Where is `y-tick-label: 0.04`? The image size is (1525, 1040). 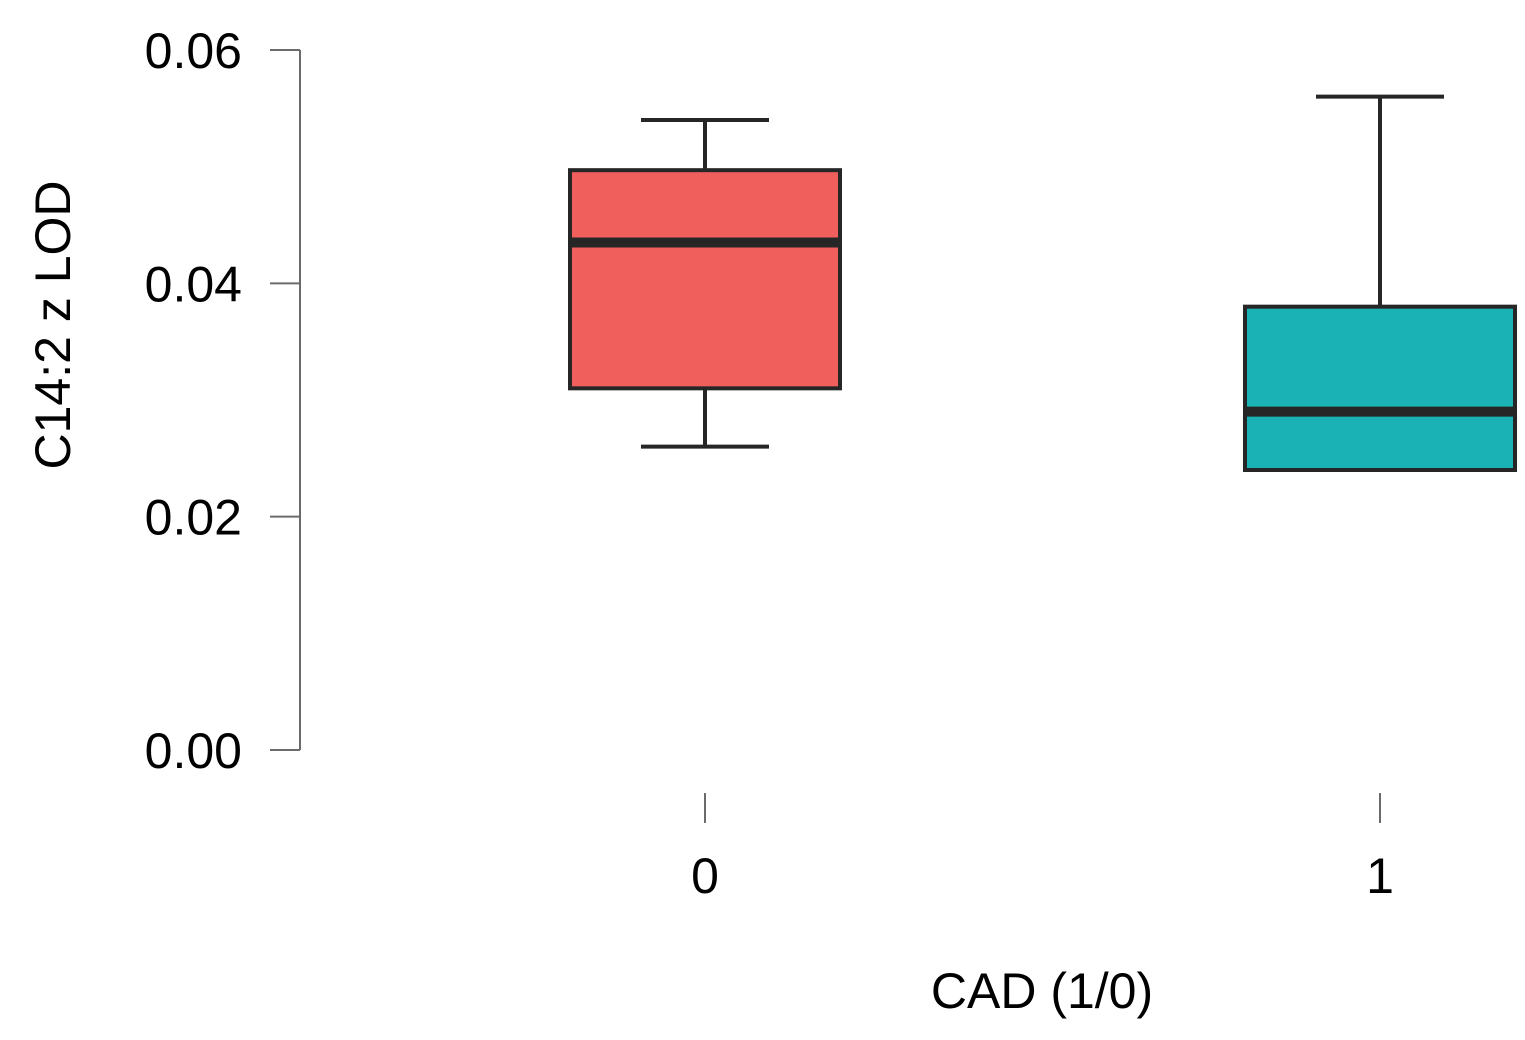
y-tick-label: 0.04 is located at coordinates (193, 284).